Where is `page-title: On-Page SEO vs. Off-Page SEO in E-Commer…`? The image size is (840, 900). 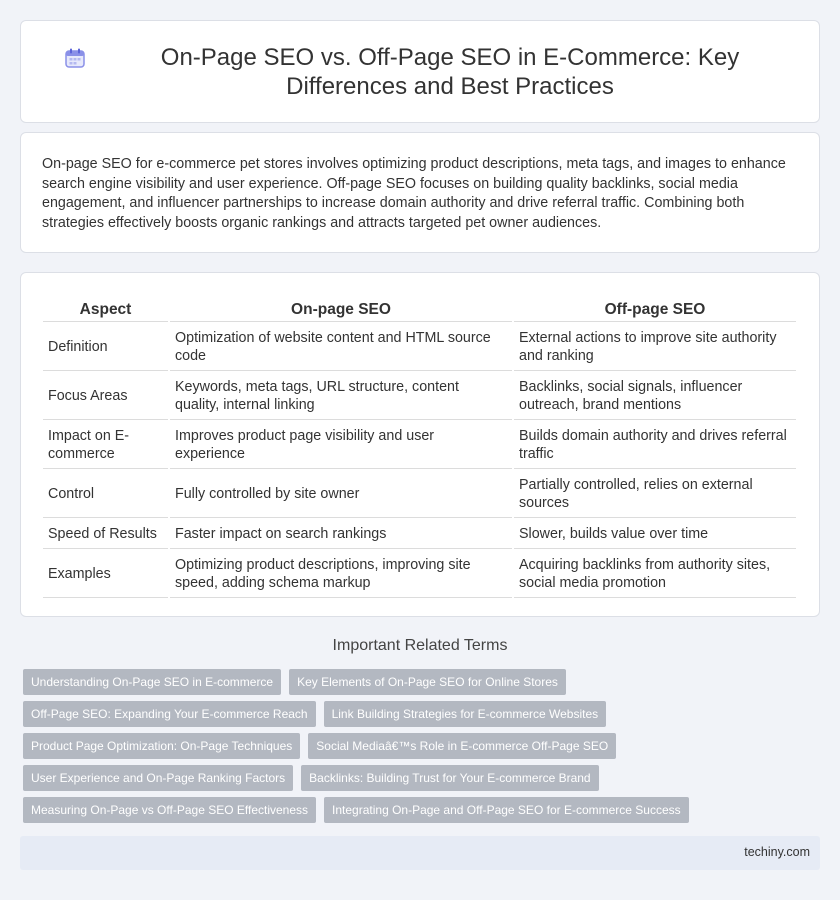
page-title: On-Page SEO vs. Off-Page SEO in E-Commer… is located at coordinates (450, 72).